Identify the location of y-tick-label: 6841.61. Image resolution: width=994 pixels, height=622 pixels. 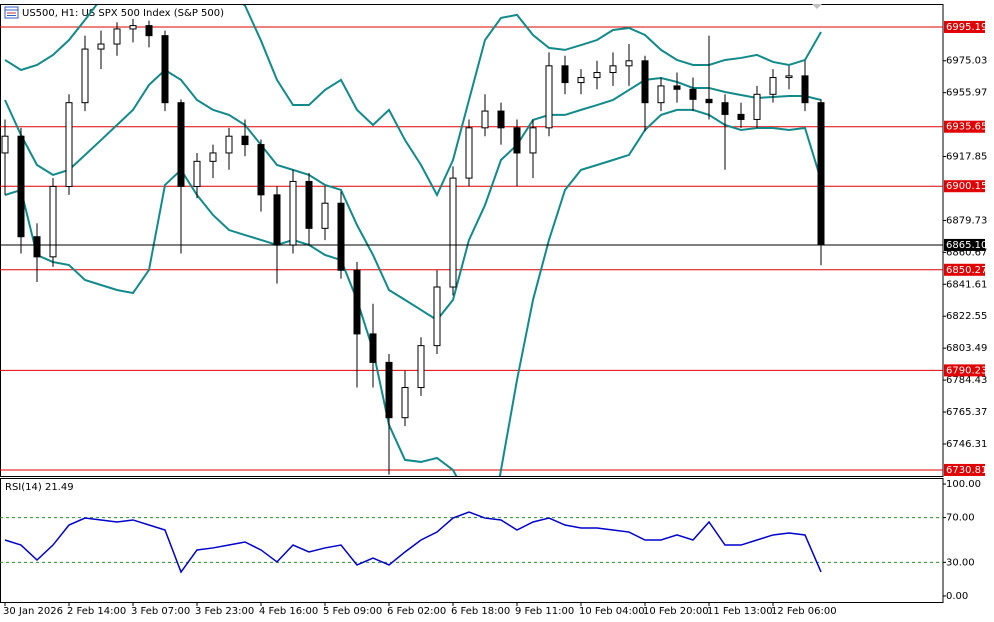
(966, 284).